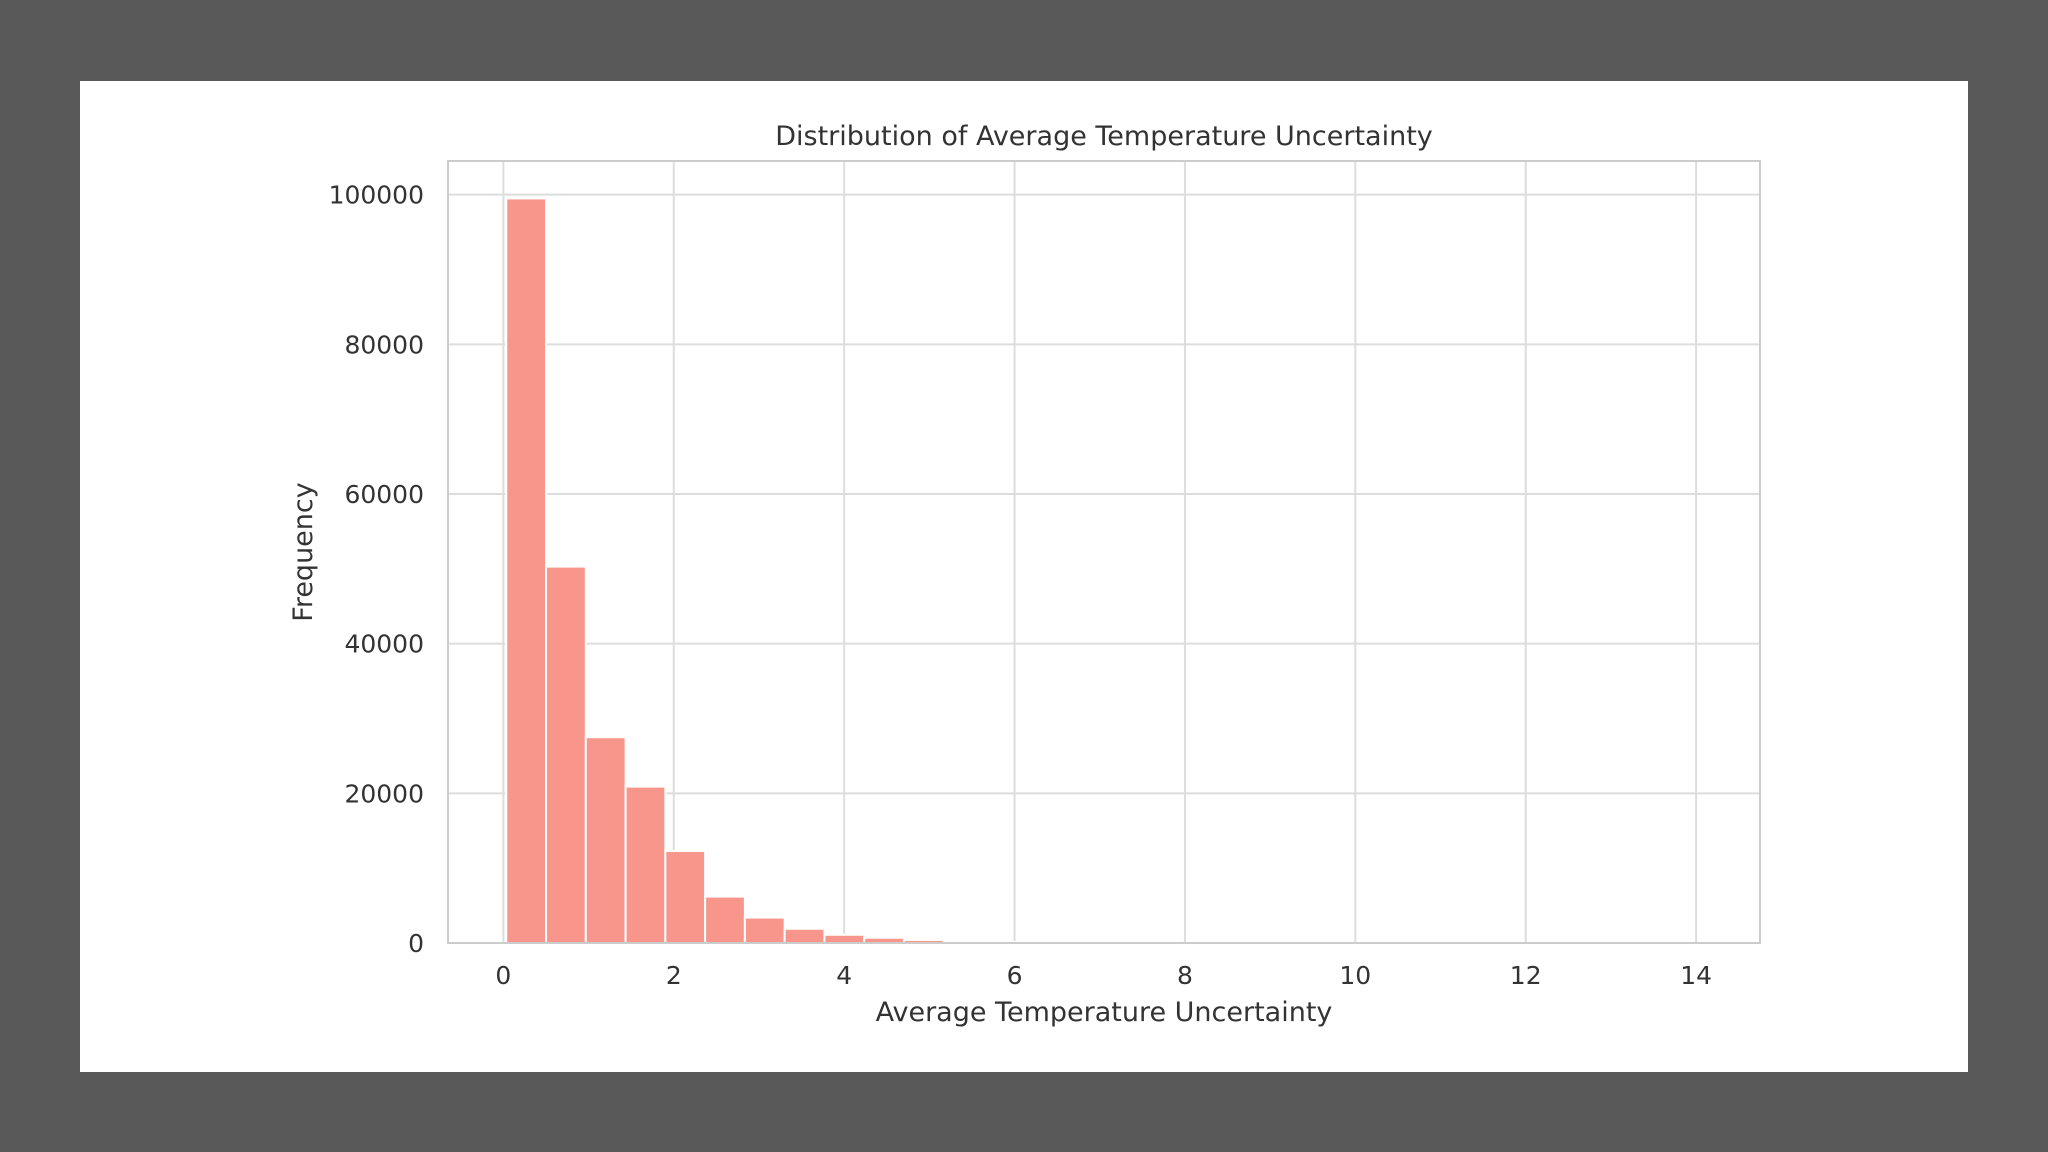 This screenshot has width=2048, height=1152. What do you see at coordinates (384, 494) in the screenshot?
I see `y-tick-label: 60000` at bounding box center [384, 494].